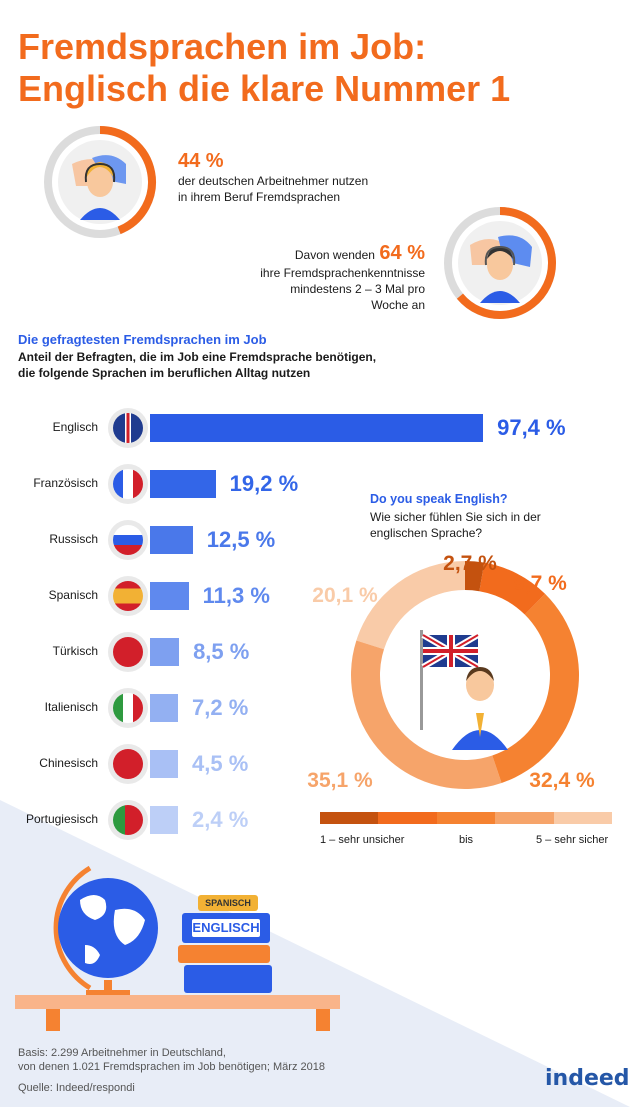 The image size is (630, 1107). Describe the element at coordinates (128, 540) in the screenshot. I see `russia-flag-icon` at that location.